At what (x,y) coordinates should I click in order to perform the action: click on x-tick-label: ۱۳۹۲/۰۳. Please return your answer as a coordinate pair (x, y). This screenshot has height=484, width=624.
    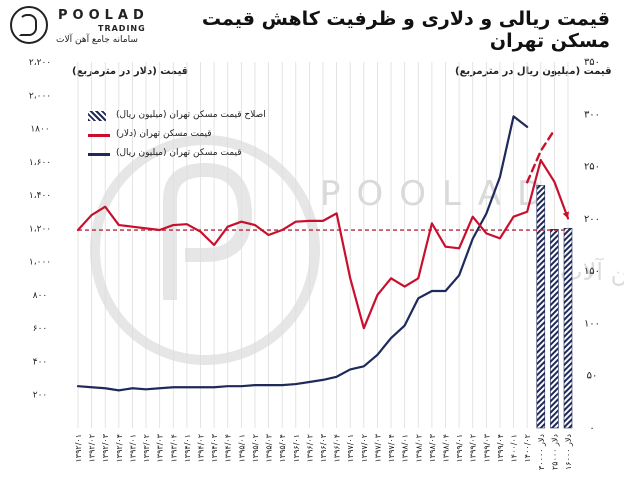
    Looking at the image, I should click on (105, 447).